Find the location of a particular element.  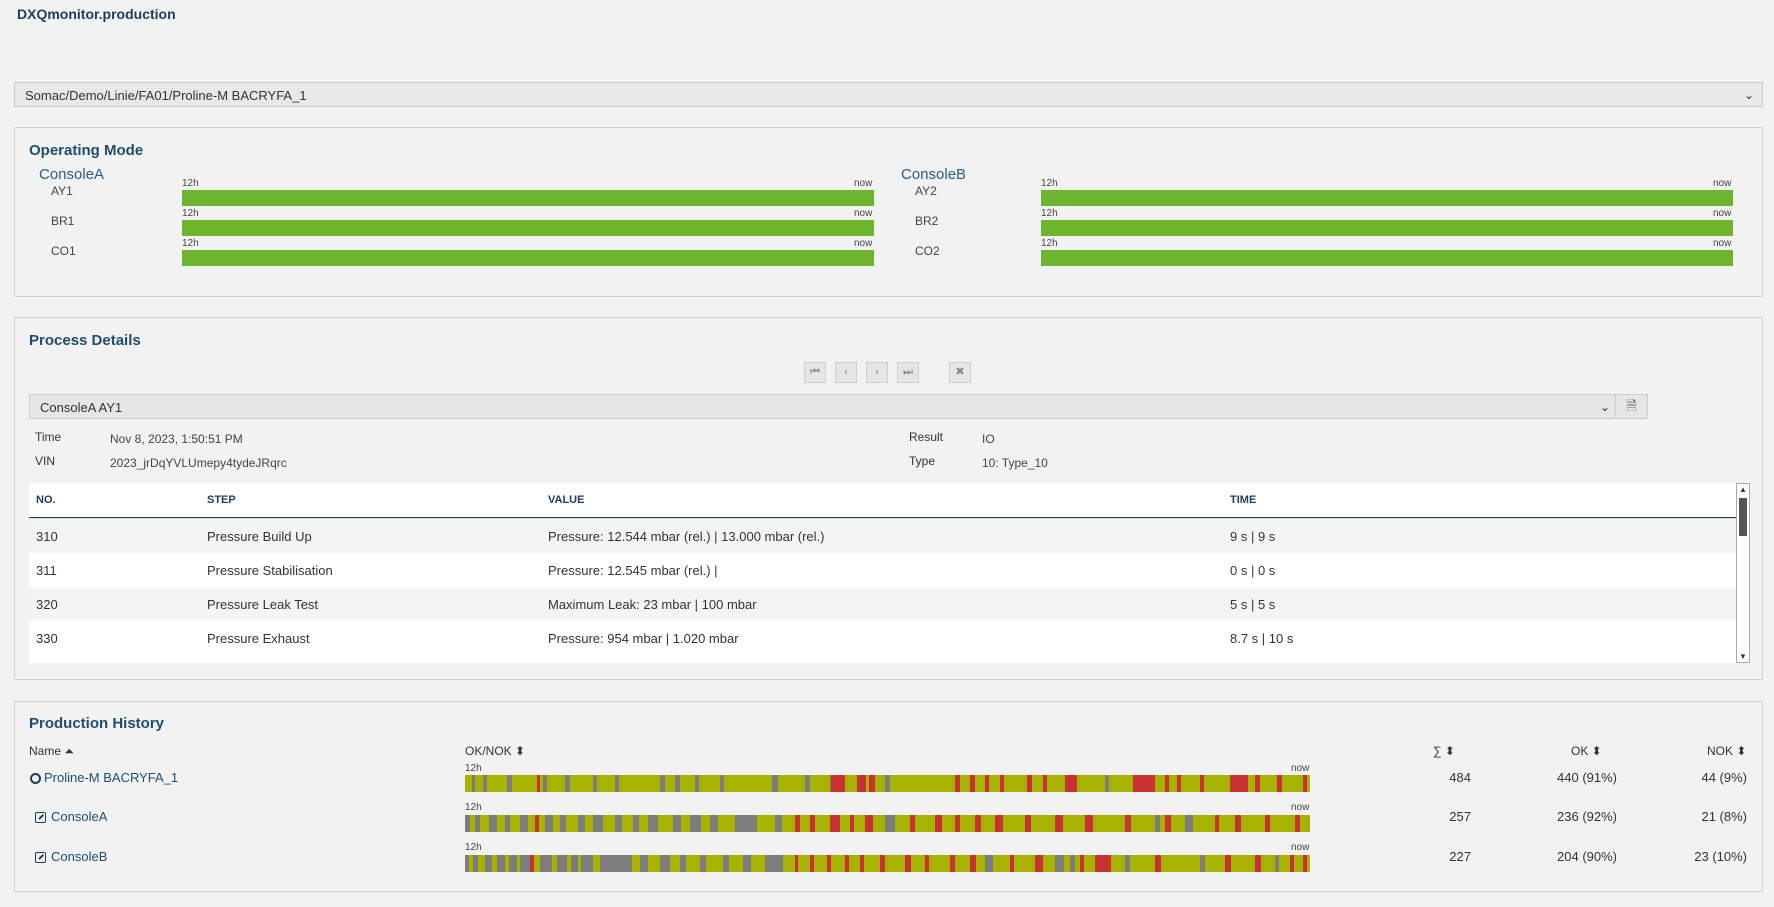

type-label: Type is located at coordinates (922, 461).